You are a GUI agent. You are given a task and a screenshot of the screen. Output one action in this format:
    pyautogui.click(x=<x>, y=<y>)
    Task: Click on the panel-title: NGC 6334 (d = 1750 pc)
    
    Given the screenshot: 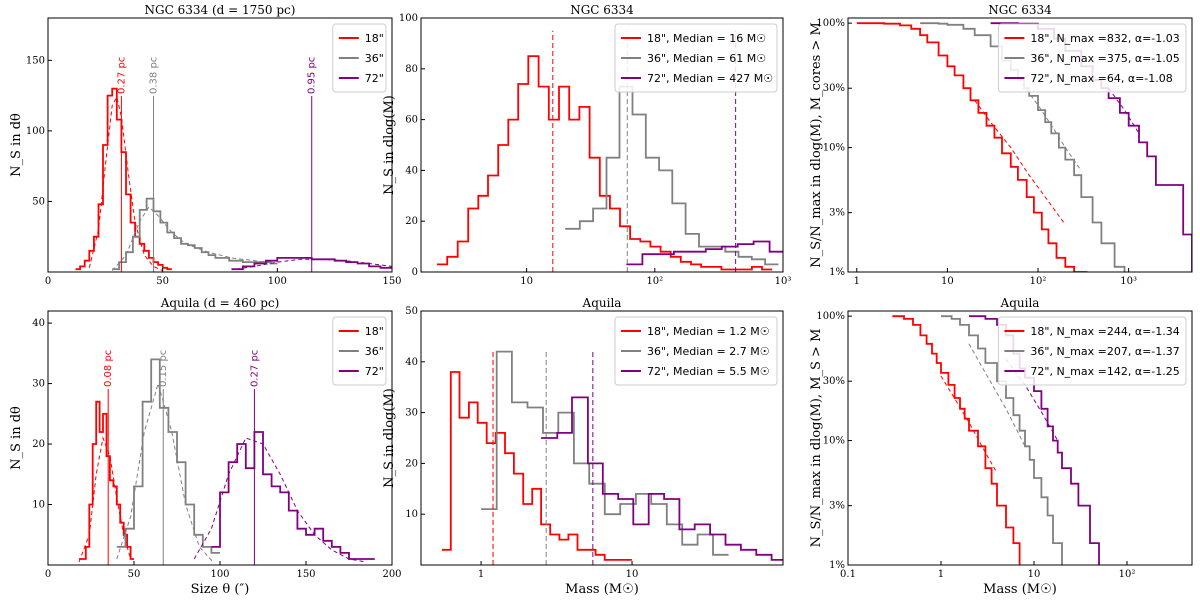 What is the action you would take?
    pyautogui.click(x=220, y=10)
    